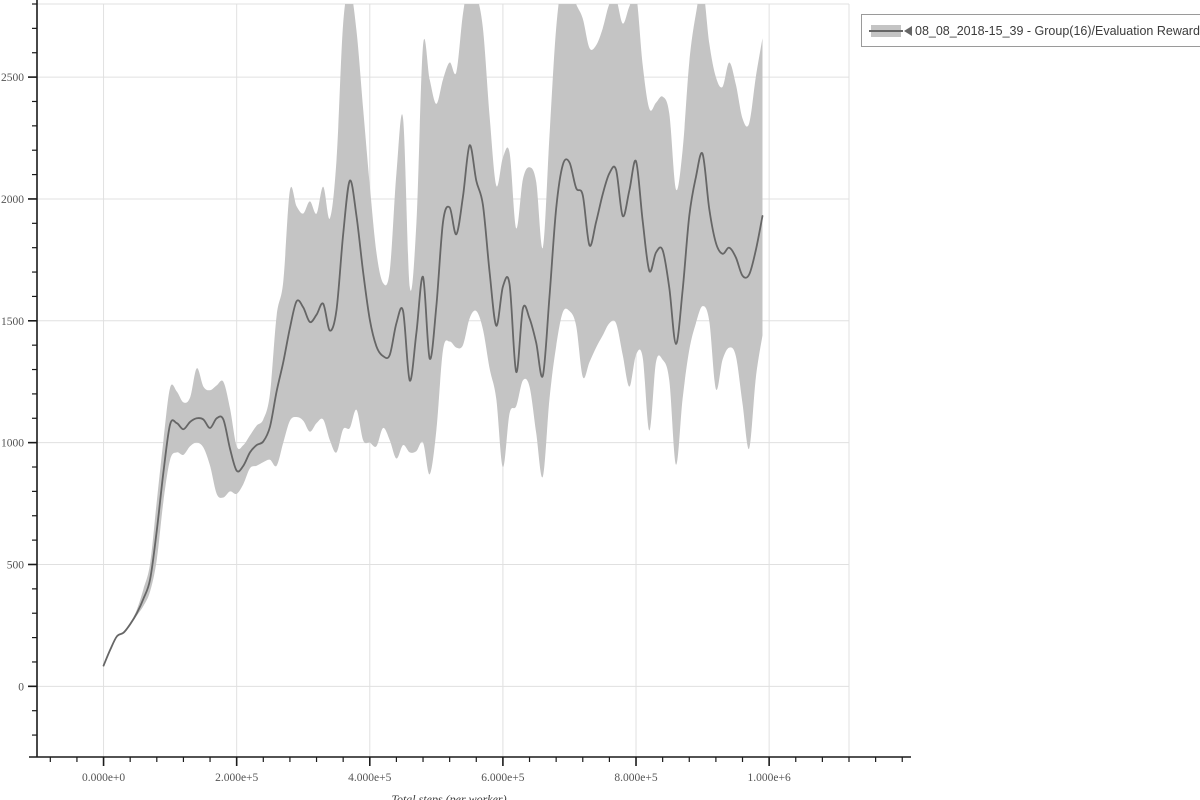 This screenshot has height=800, width=1200. What do you see at coordinates (236, 778) in the screenshot?
I see `x-tick-label: 2.000e+5` at bounding box center [236, 778].